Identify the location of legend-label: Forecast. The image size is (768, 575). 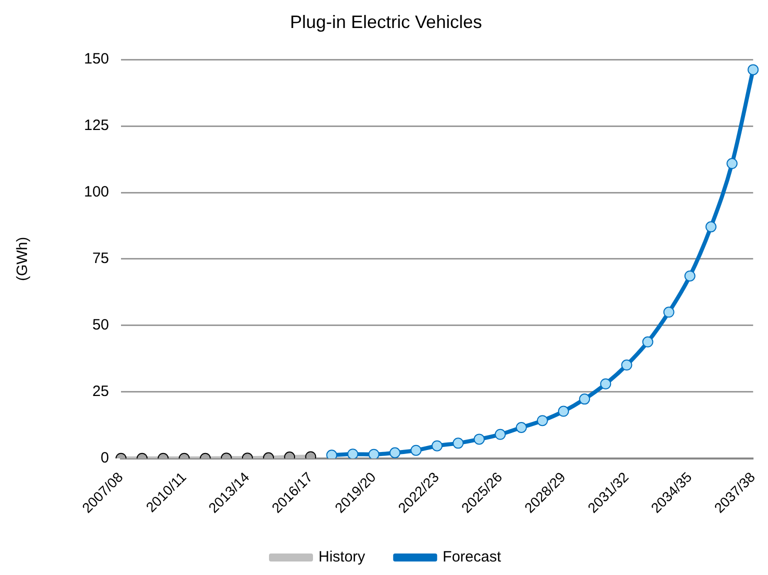
(472, 557).